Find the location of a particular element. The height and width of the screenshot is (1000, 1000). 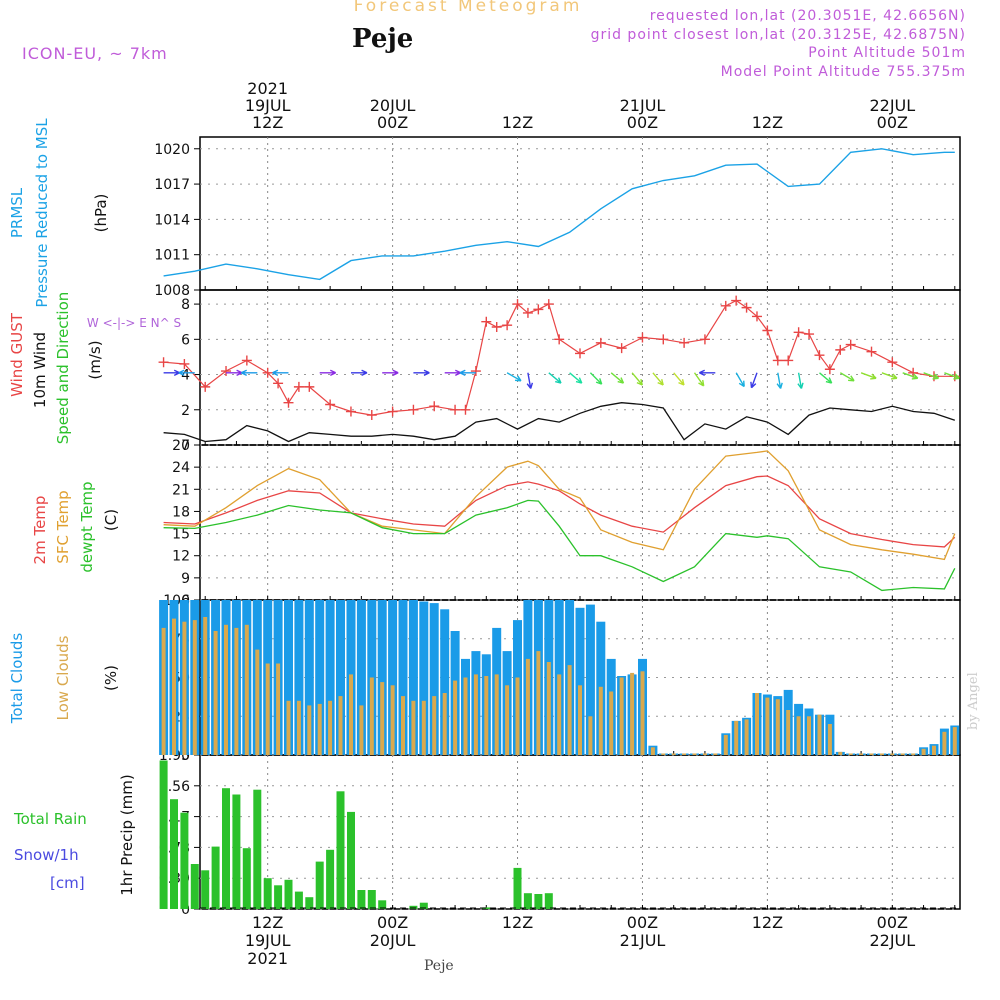

temperature-ytick-label: 18 is located at coordinates (181, 512).